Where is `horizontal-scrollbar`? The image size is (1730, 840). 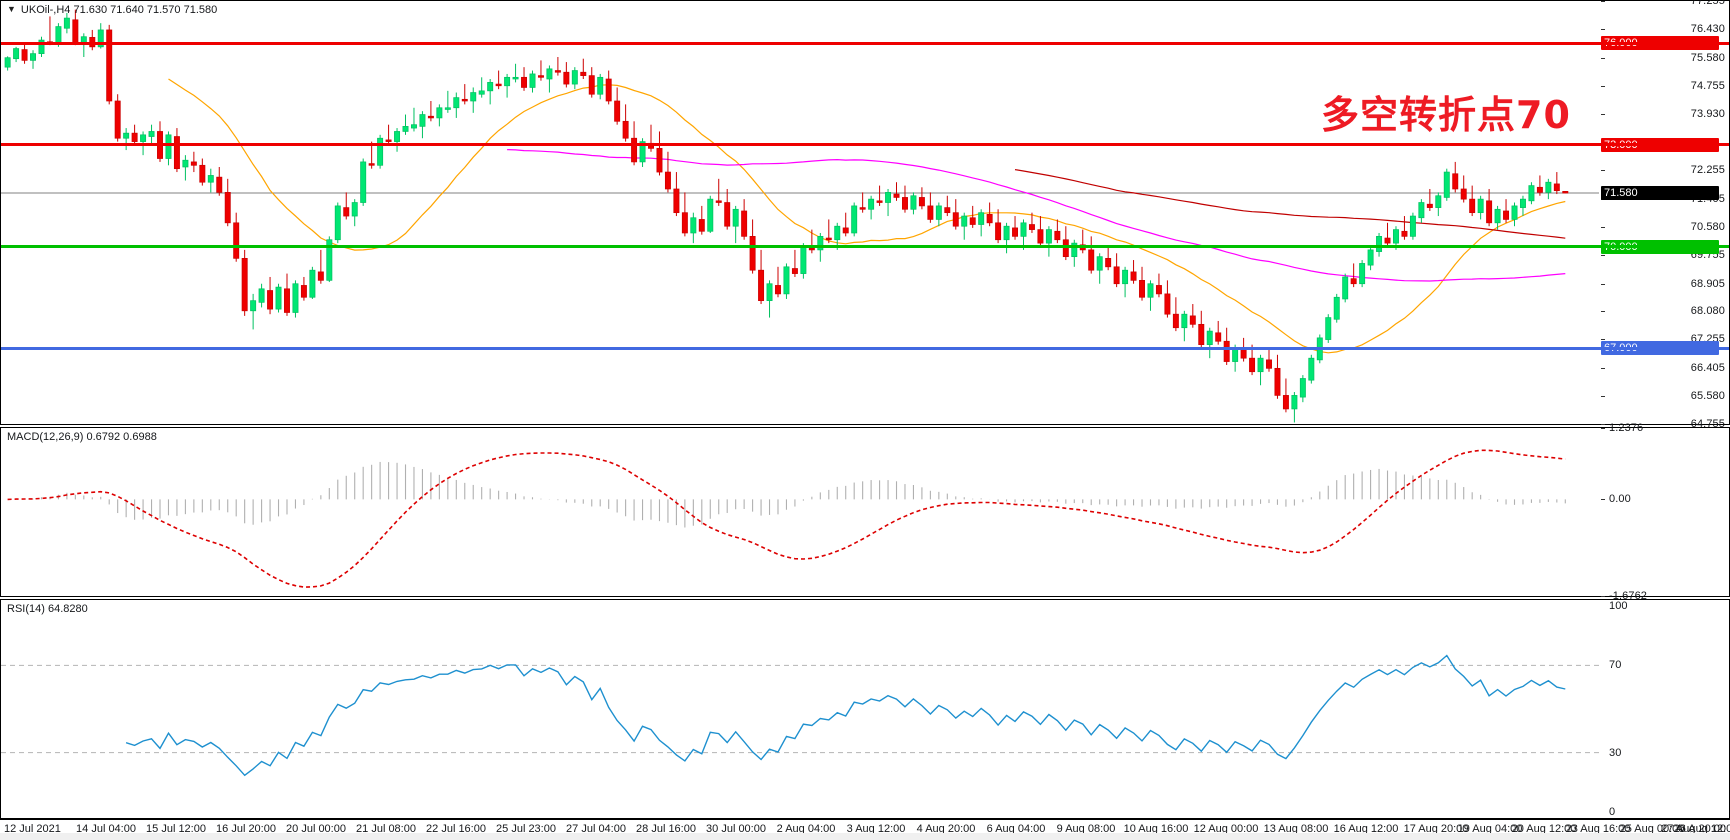 horizontal-scrollbar is located at coordinates (865, 836).